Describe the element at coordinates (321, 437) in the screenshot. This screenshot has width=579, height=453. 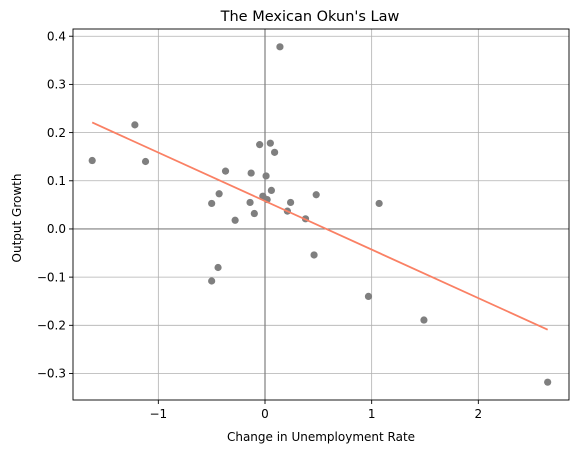
I see `x-axis-label: Change in Unemployment Rate` at that location.